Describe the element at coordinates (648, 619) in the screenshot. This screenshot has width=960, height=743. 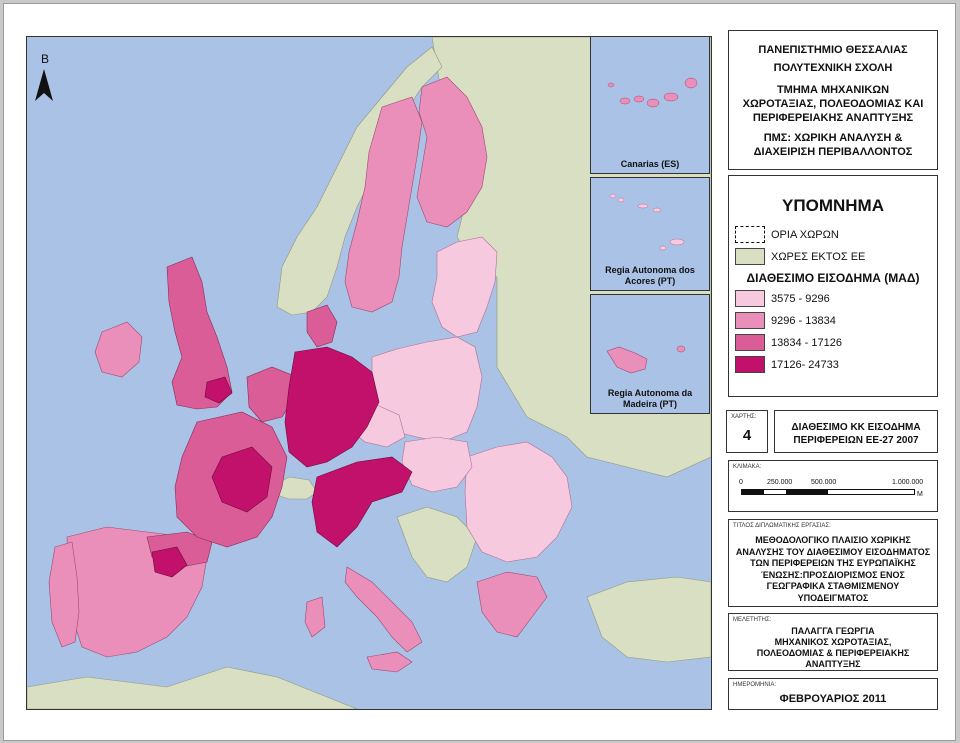
I see `non-eu-turkey` at that location.